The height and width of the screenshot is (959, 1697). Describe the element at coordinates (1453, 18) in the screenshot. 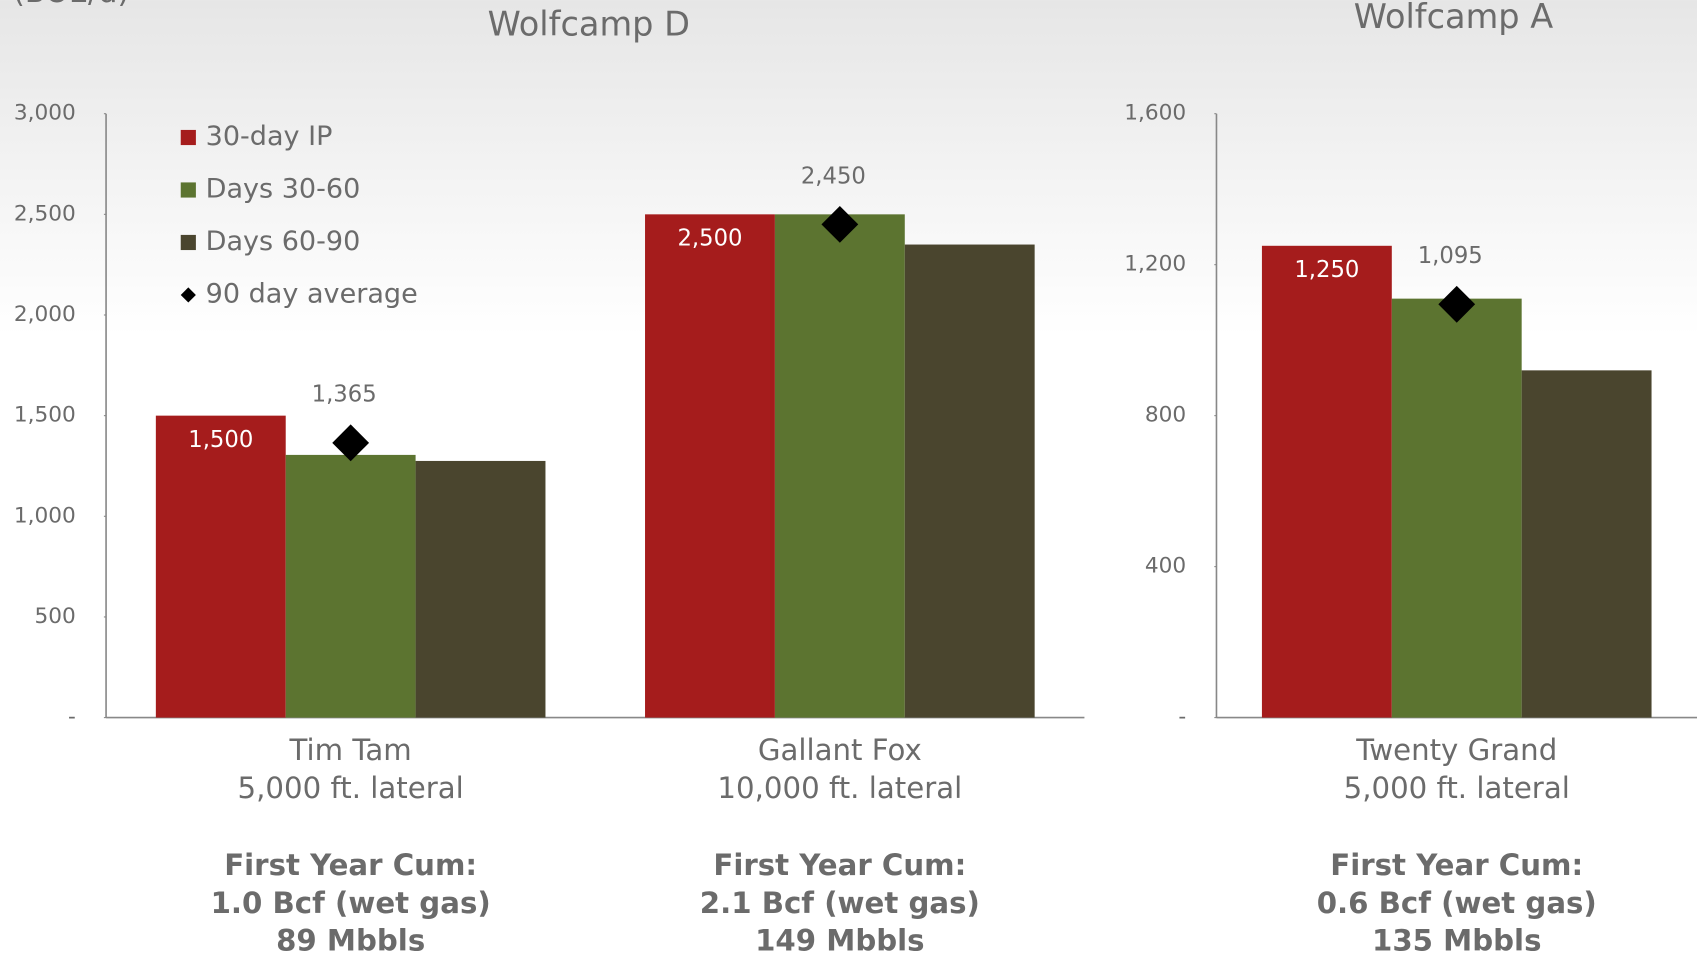

I see `chart-title: Wolfcamp A` at that location.